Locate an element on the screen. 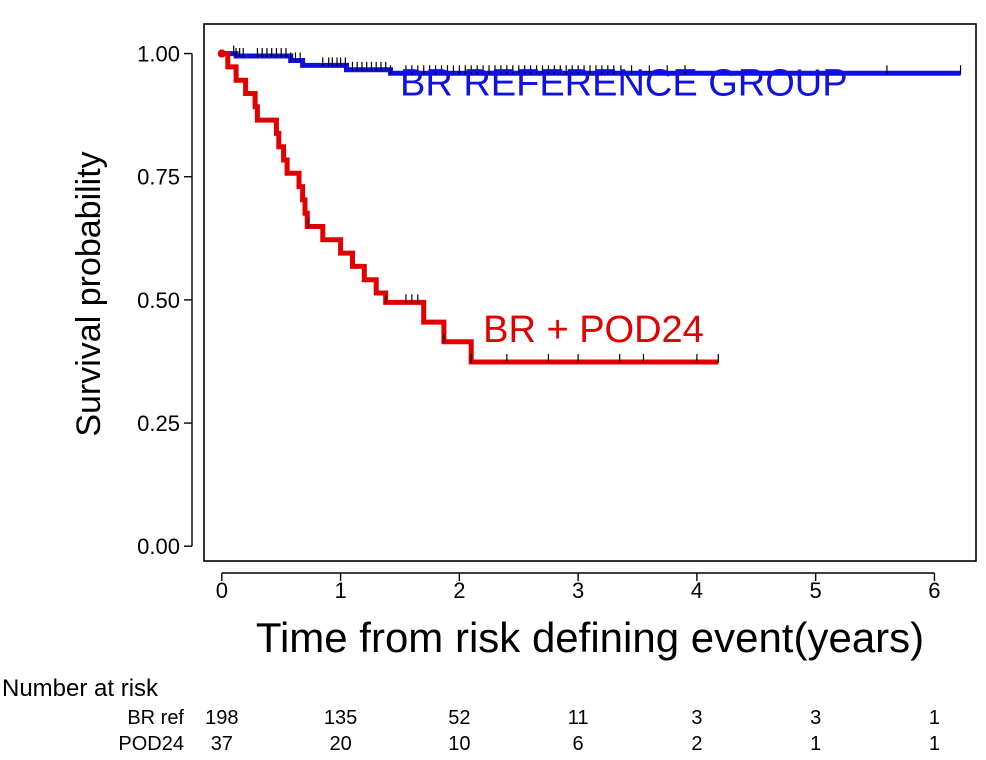  risk-count: 2 is located at coordinates (696, 744).